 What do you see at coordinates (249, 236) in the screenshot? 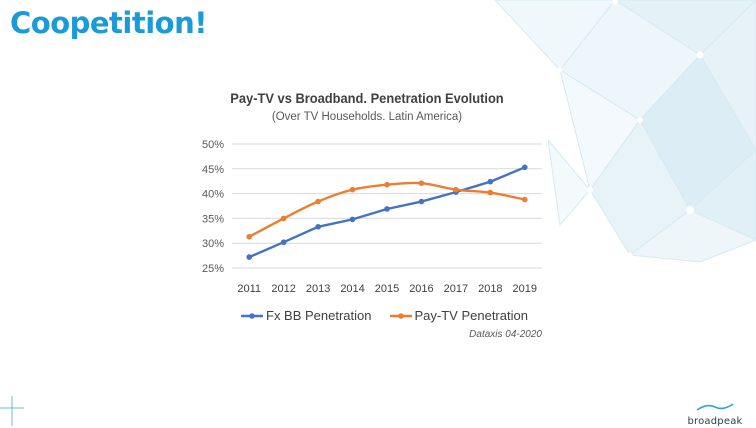
I see `data-point-paytv-2011` at bounding box center [249, 236].